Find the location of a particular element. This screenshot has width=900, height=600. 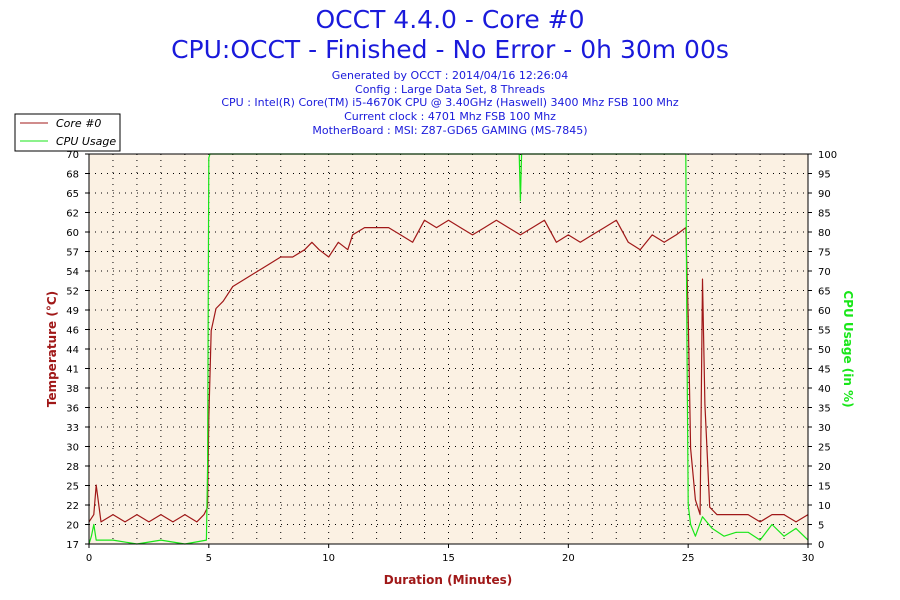

y2-tick-label: 25 is located at coordinates (824, 448).